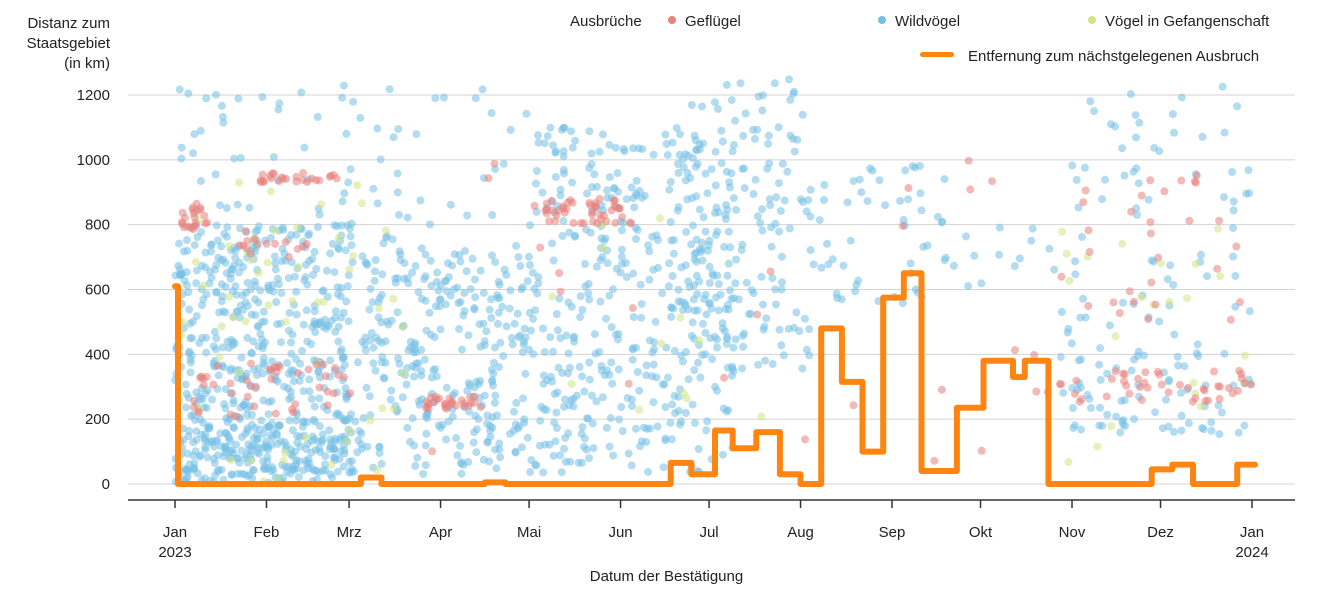 The height and width of the screenshot is (600, 1333). What do you see at coordinates (1072, 532) in the screenshot?
I see `x-tick-label: Nov` at bounding box center [1072, 532].